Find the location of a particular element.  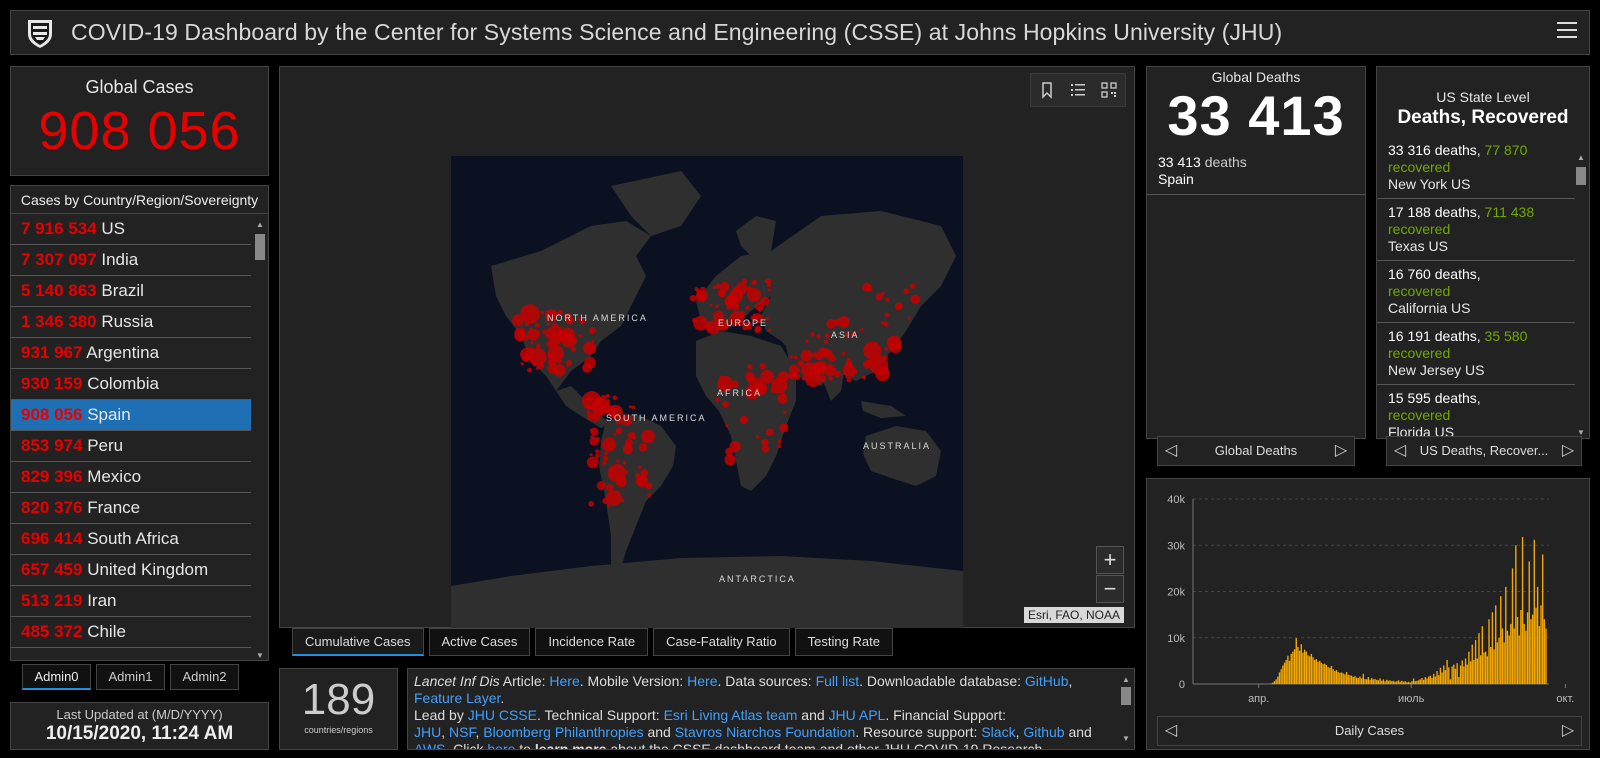

github-link: GitHub is located at coordinates (1046, 681).